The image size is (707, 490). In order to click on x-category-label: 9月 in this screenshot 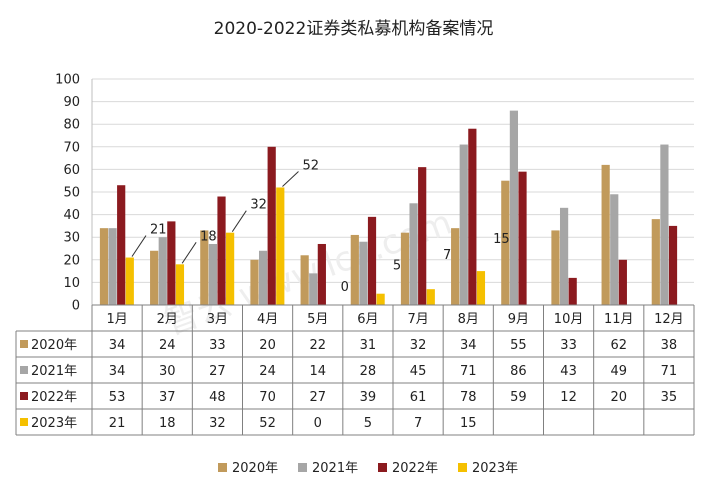, I will do `click(518, 319)`.